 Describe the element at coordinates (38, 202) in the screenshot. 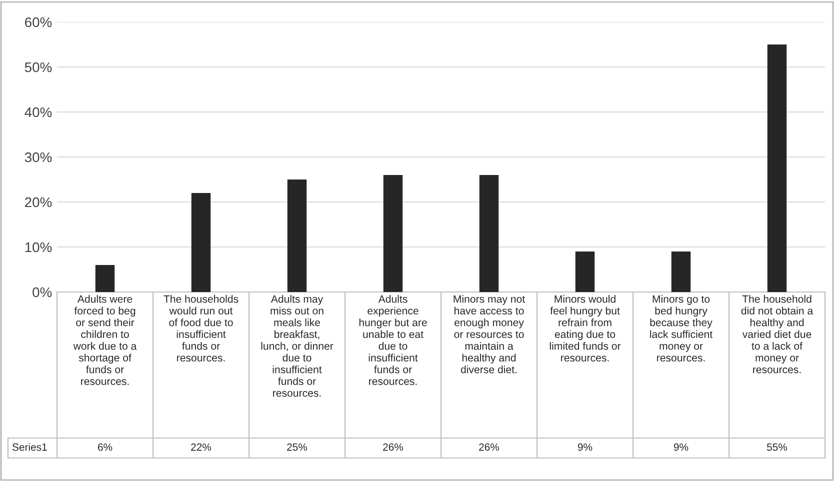

I see `y-tick-label: 20%` at that location.